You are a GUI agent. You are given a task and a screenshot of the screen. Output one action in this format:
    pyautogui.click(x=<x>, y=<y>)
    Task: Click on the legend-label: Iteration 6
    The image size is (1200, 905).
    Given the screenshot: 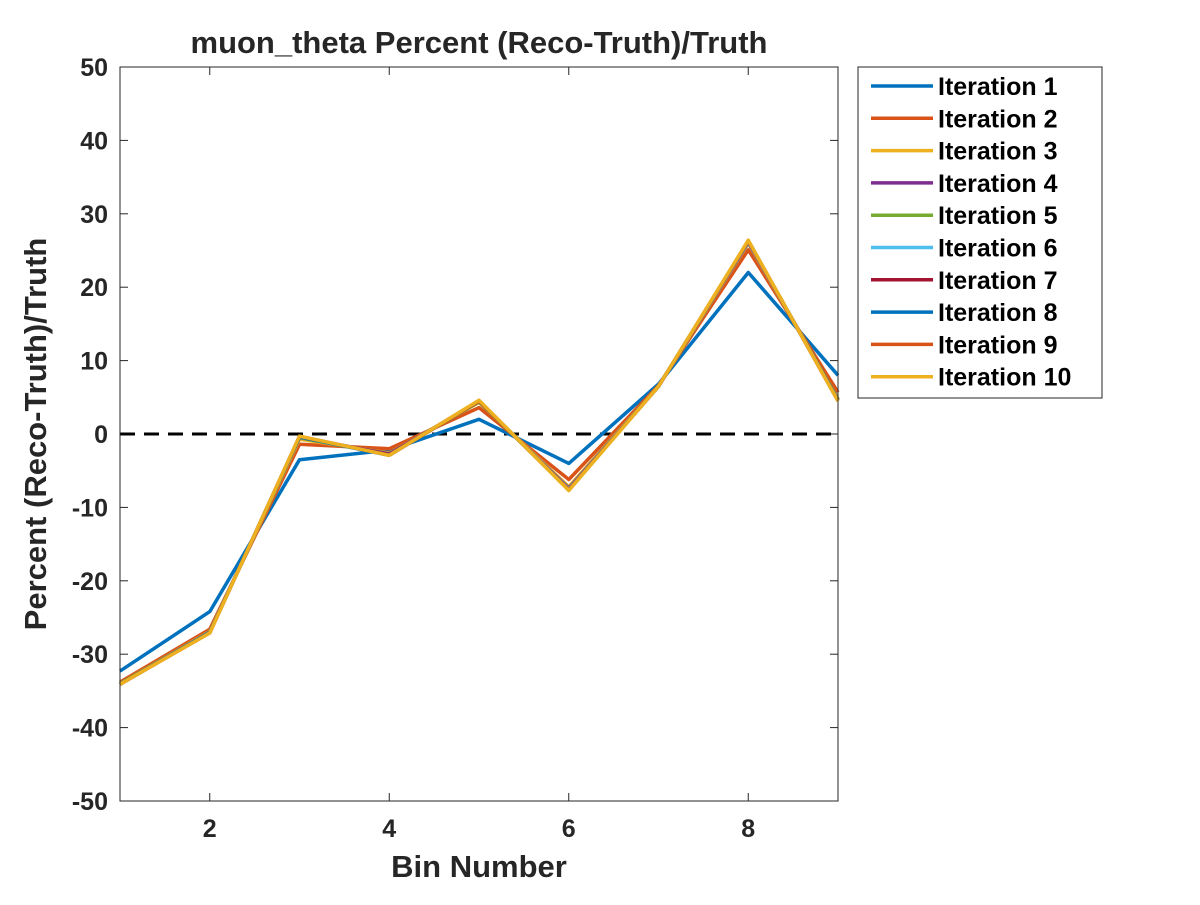 What is the action you would take?
    pyautogui.click(x=997, y=249)
    